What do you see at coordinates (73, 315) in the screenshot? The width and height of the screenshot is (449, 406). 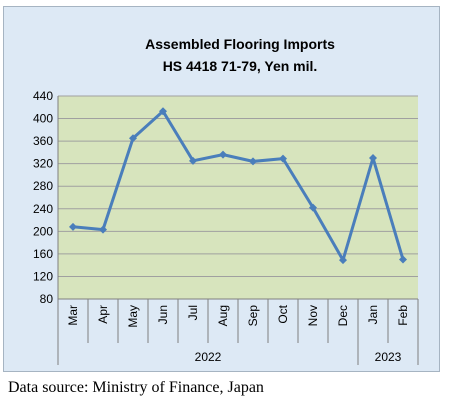 I see `x-tick-label: Mar` at bounding box center [73, 315].